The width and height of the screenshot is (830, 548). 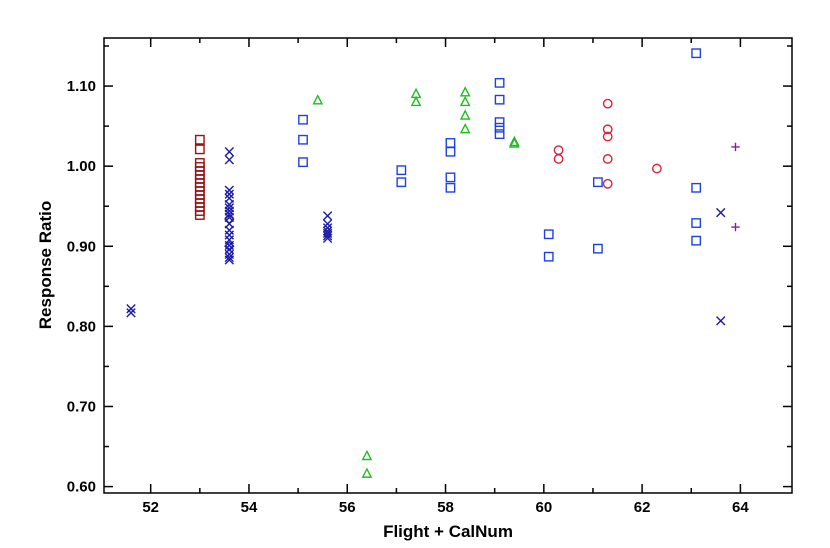 I want to click on series-square, so click(x=199, y=177).